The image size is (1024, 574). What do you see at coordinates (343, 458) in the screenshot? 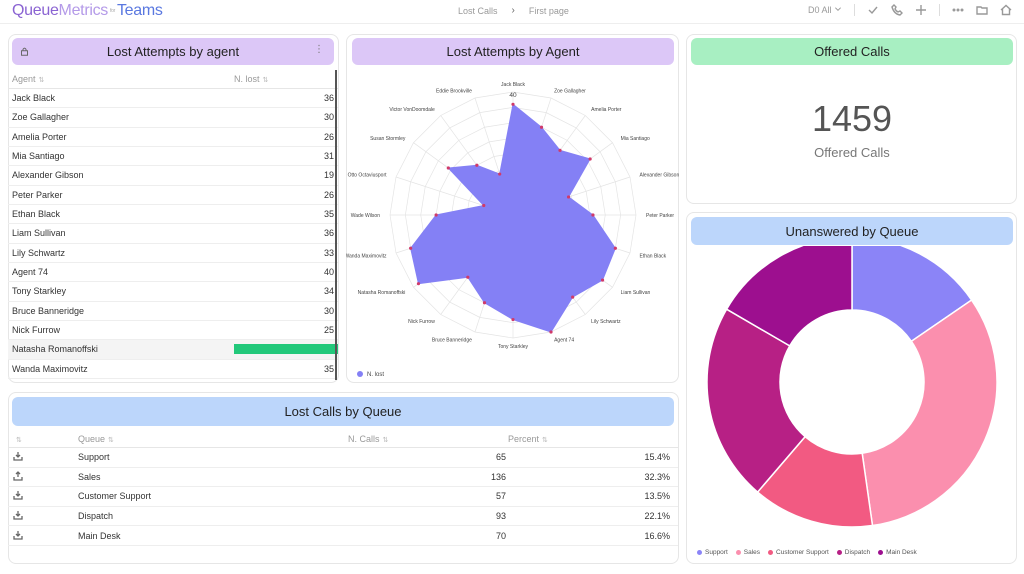
I see `table-row: Support 65 15.4%` at bounding box center [343, 458].